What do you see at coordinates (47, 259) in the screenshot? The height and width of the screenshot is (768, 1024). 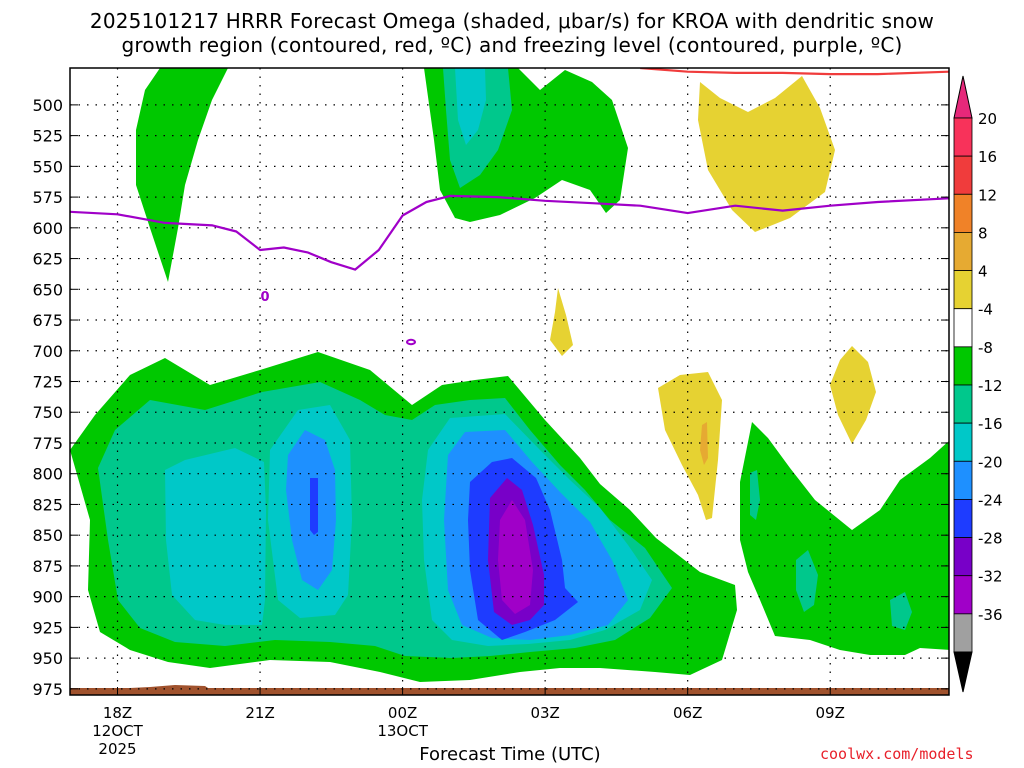 I see `y-tick-label: 625` at bounding box center [47, 259].